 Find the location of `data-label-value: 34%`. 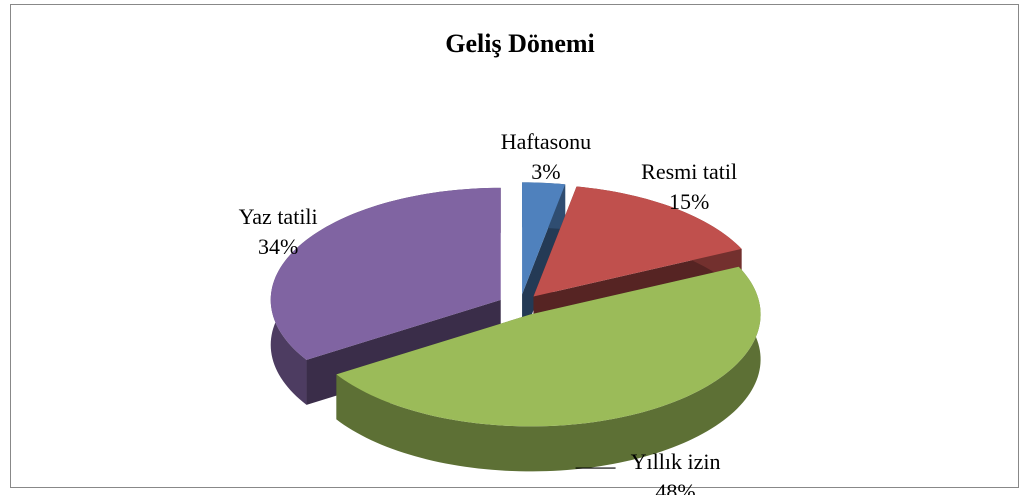

data-label-value: 34% is located at coordinates (278, 246).